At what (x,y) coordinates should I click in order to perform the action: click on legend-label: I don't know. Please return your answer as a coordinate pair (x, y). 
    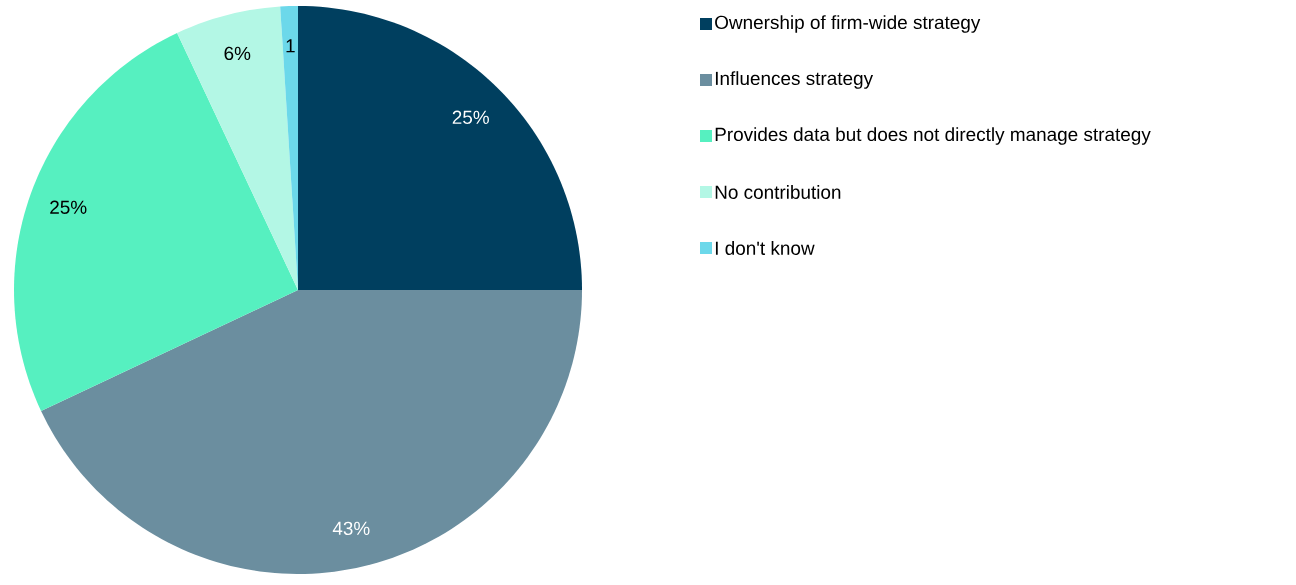
    Looking at the image, I should click on (765, 248).